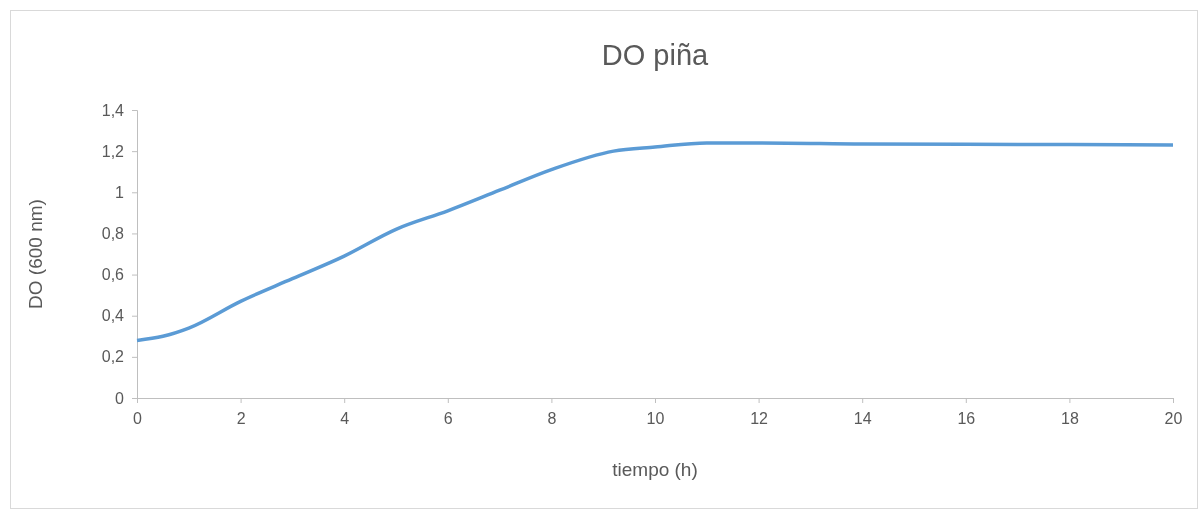 Image resolution: width=1199 pixels, height=510 pixels. Describe the element at coordinates (655, 469) in the screenshot. I see `x-axis-title: tiempo (h)` at that location.